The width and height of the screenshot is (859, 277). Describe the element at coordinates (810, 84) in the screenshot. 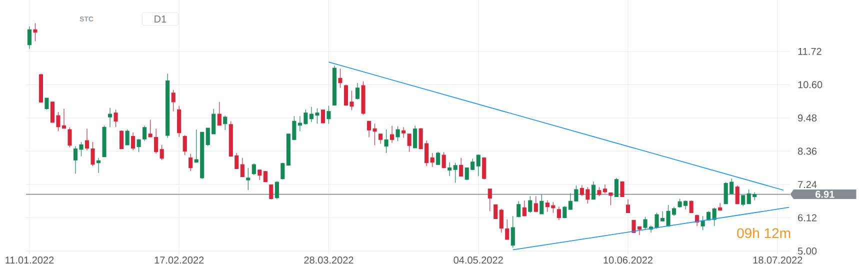

I see `y-tick-label: 10.60` at that location.